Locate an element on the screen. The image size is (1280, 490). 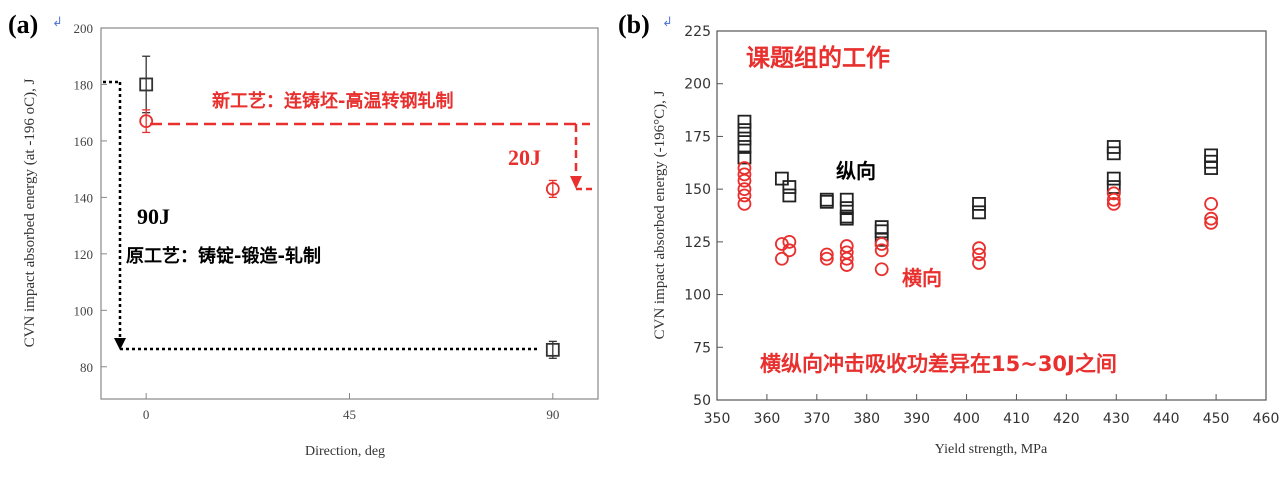
y-tick-label: 160 is located at coordinates (84, 141).